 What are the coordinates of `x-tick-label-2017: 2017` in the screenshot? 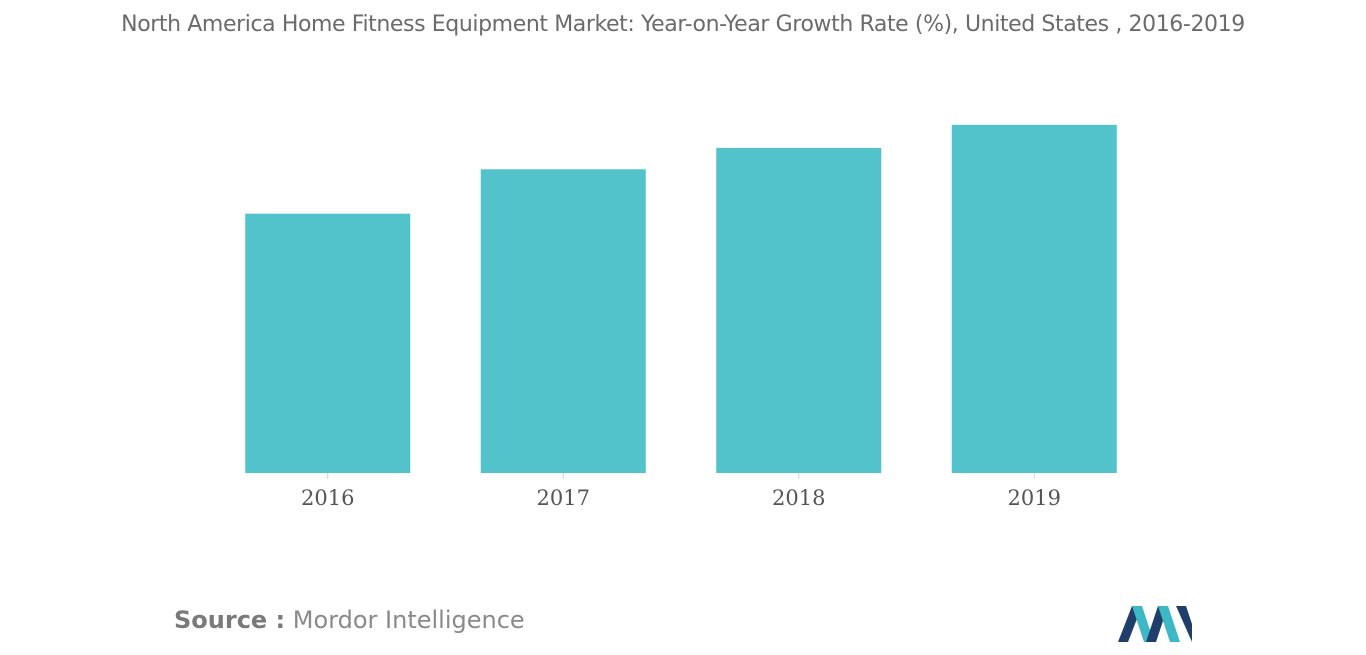 It's located at (563, 498).